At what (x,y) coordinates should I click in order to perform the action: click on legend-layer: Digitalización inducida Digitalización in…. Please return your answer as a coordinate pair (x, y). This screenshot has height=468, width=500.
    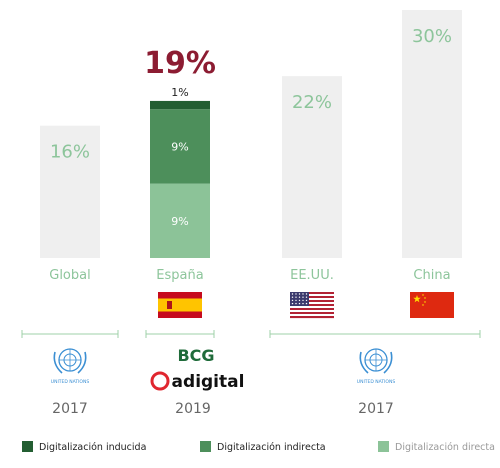
    Looking at the image, I should click on (258, 447).